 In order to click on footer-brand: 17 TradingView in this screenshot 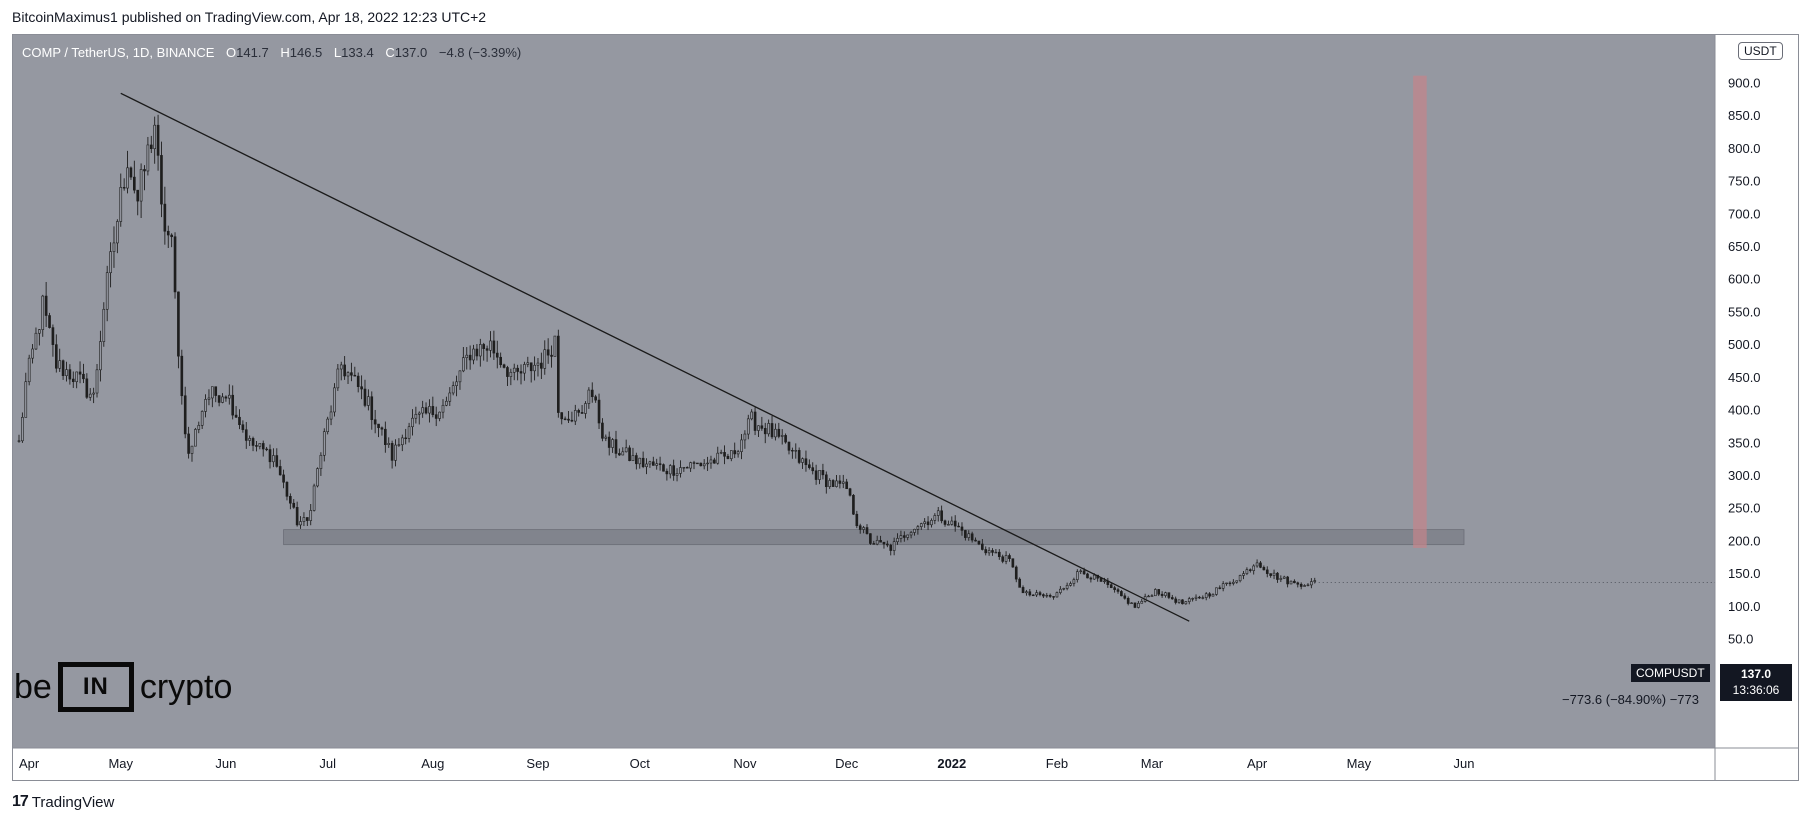, I will do `click(63, 802)`.